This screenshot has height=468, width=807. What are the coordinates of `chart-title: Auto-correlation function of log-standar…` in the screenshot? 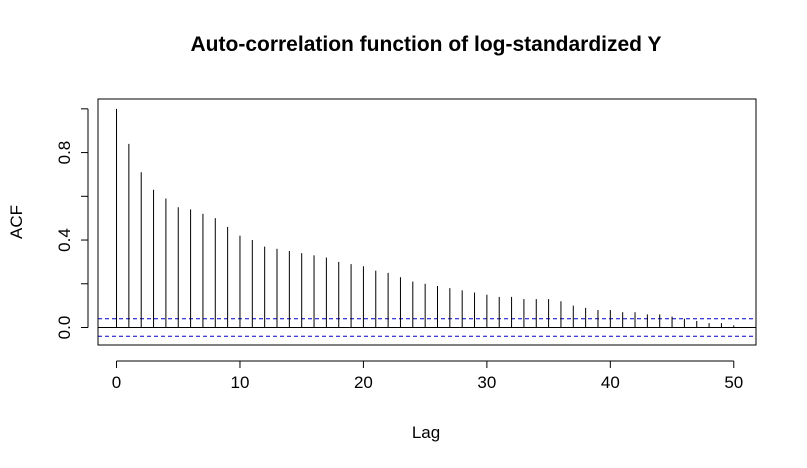 It's located at (426, 44).